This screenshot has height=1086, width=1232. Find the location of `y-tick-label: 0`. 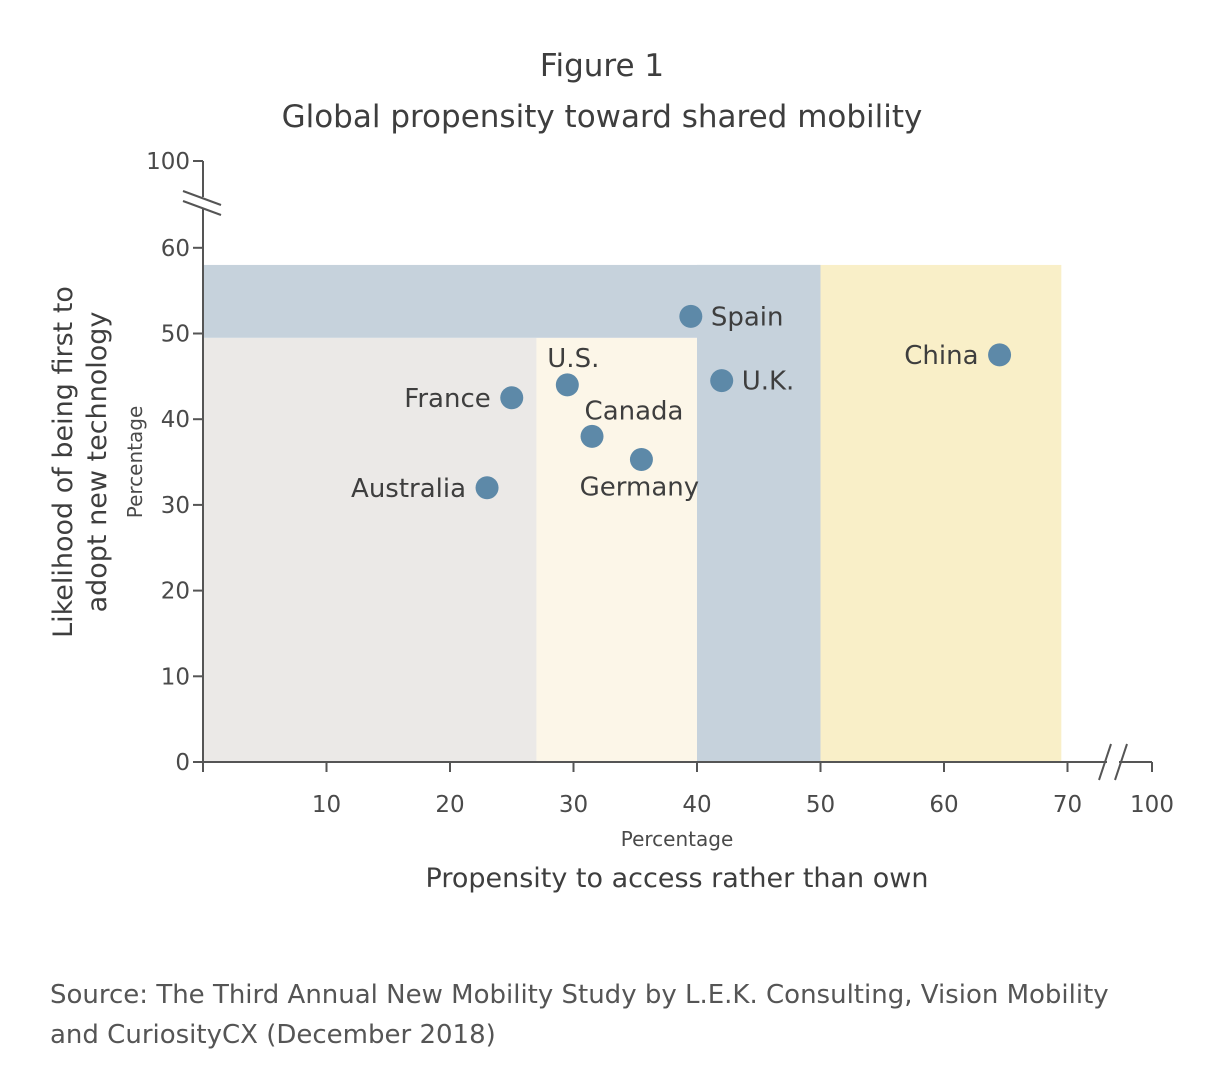

y-tick-label: 0 is located at coordinates (182, 763).